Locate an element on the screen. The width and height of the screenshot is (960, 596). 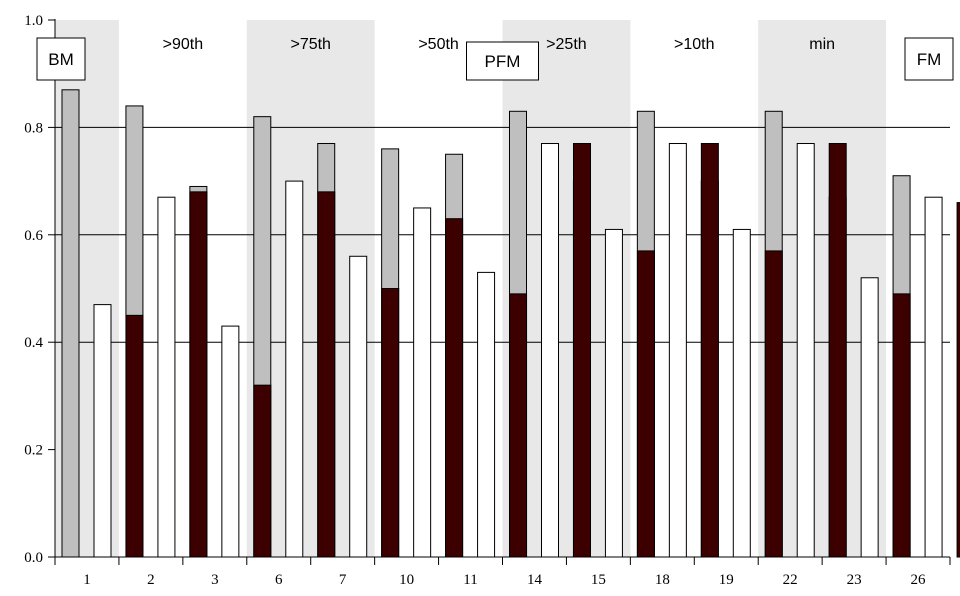
x-tick-label: 14 is located at coordinates (535, 580).